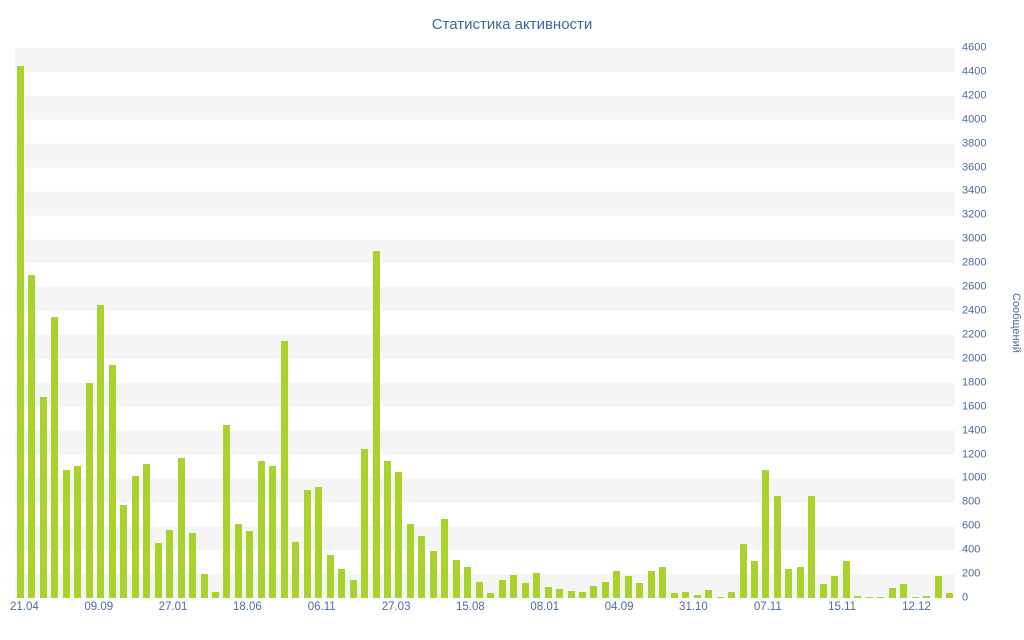 The image size is (1024, 640). I want to click on x-axis-tick-label: 27.03, so click(396, 607).